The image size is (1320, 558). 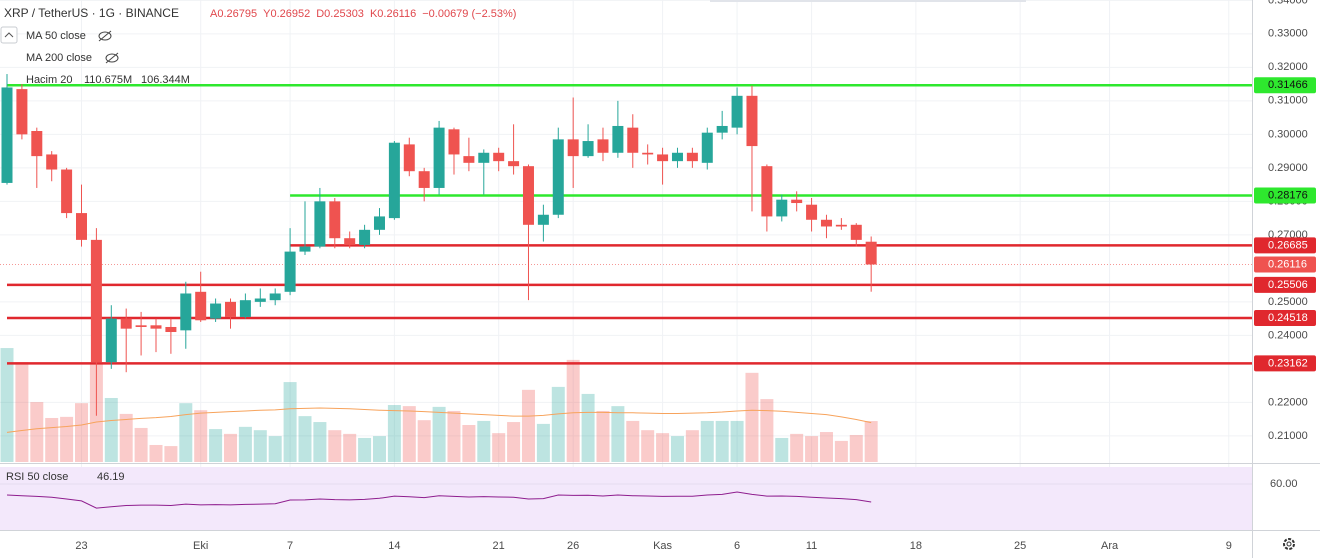 What do you see at coordinates (108, 80) in the screenshot?
I see `volume-value: 110.675M` at bounding box center [108, 80].